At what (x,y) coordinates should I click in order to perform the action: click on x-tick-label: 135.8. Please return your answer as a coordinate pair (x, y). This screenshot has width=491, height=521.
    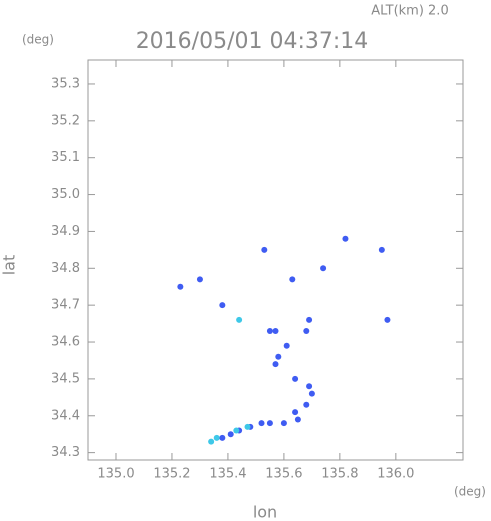
    Looking at the image, I should click on (339, 474).